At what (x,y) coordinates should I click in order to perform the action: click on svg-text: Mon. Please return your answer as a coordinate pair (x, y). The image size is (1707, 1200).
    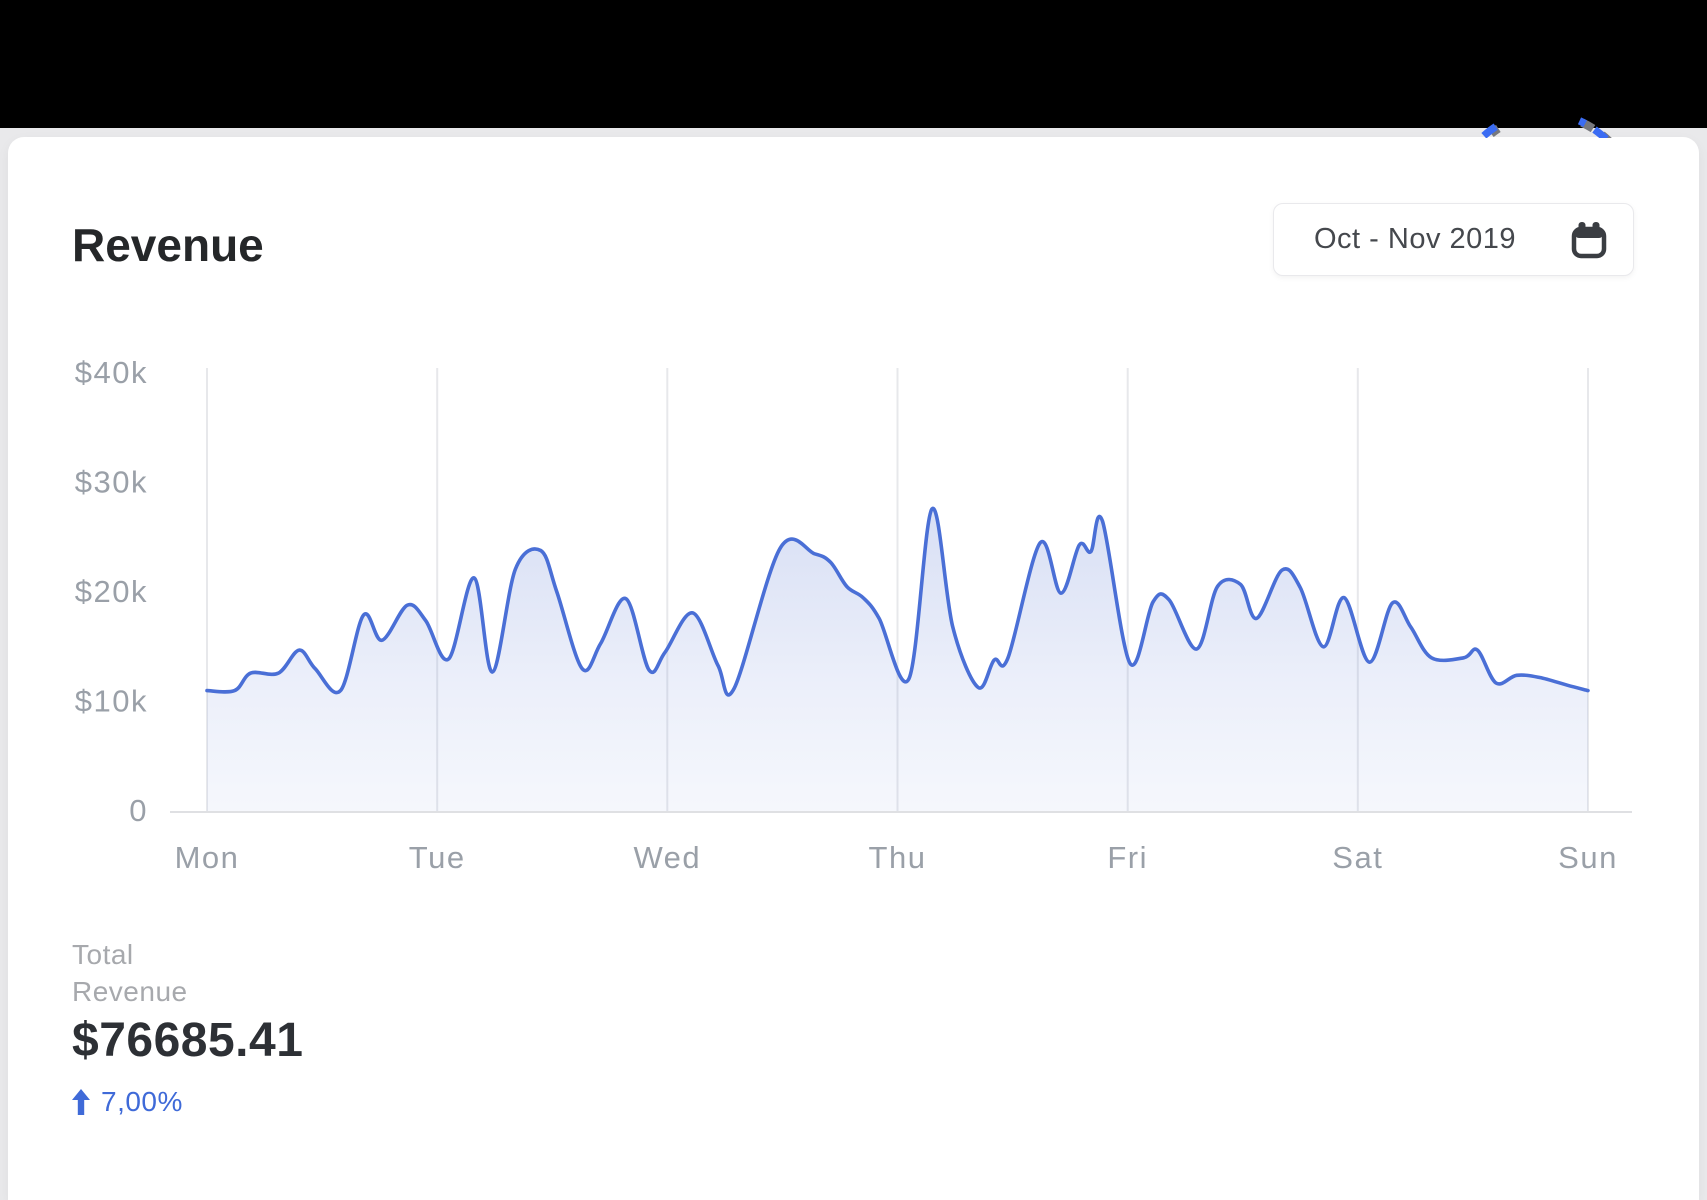
    Looking at the image, I should click on (207, 857).